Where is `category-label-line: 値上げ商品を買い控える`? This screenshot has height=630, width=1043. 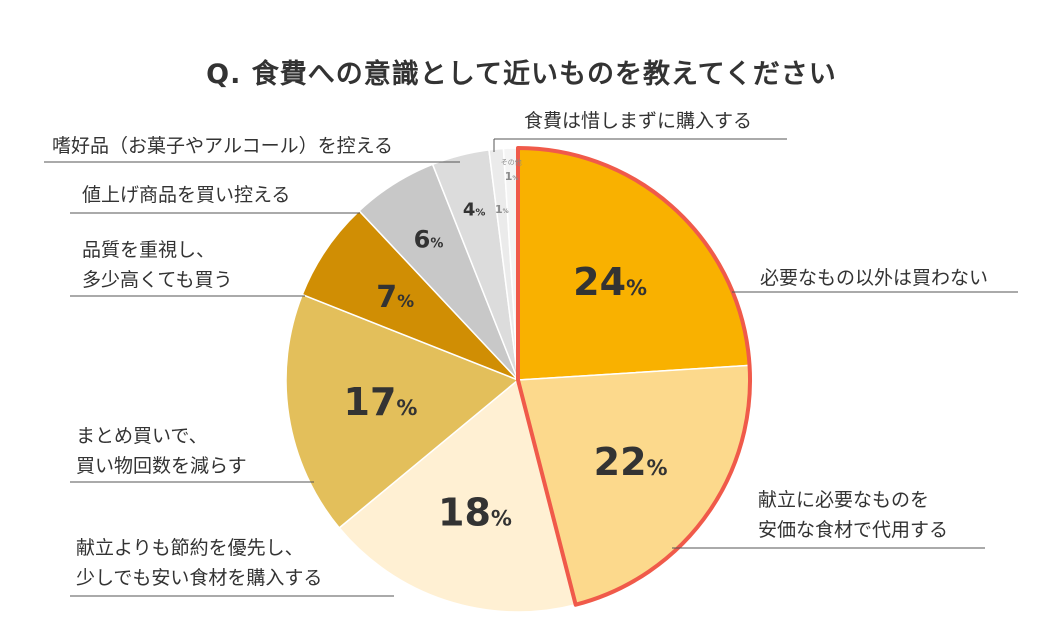
category-label-line: 値上げ商品を買い控える is located at coordinates (186, 195).